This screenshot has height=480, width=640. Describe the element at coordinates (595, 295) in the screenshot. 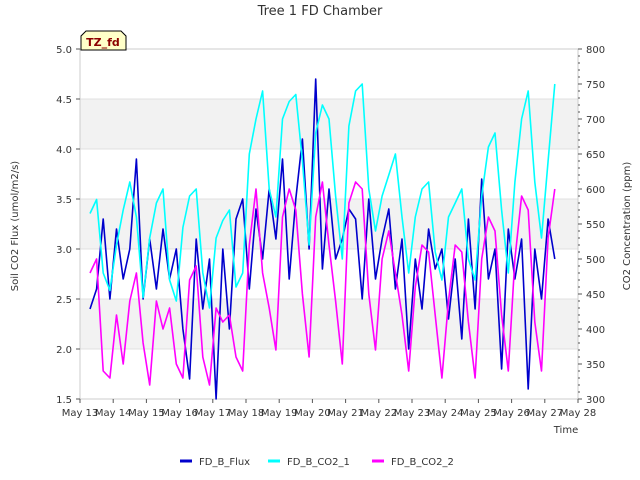

I see `y-right-tick-label: 450` at that location.